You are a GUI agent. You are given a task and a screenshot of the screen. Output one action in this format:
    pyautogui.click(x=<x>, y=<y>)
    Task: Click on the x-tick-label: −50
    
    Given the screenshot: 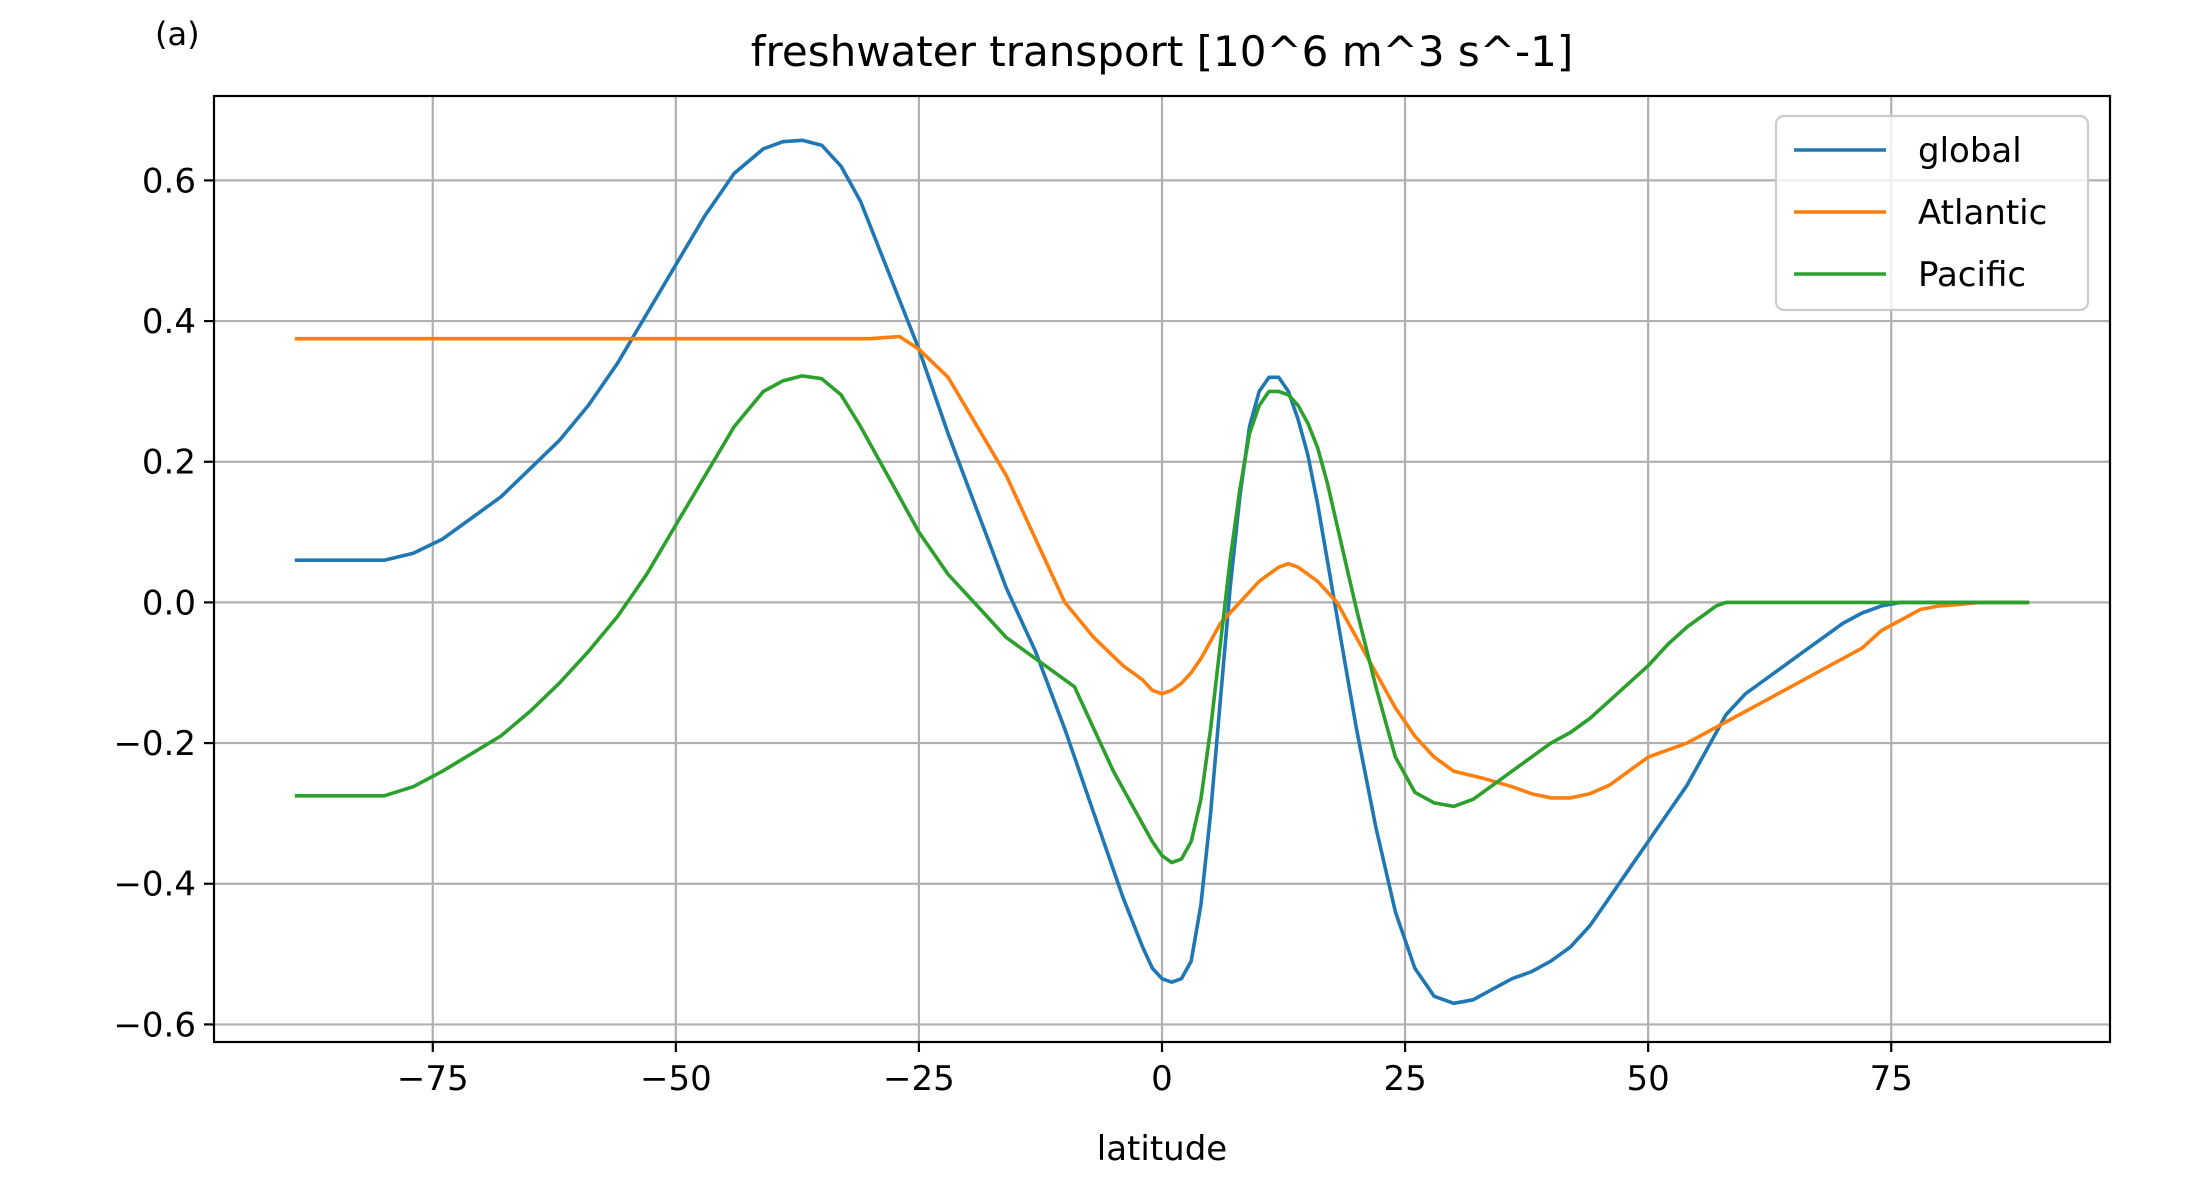 What is the action you would take?
    pyautogui.click(x=676, y=1079)
    